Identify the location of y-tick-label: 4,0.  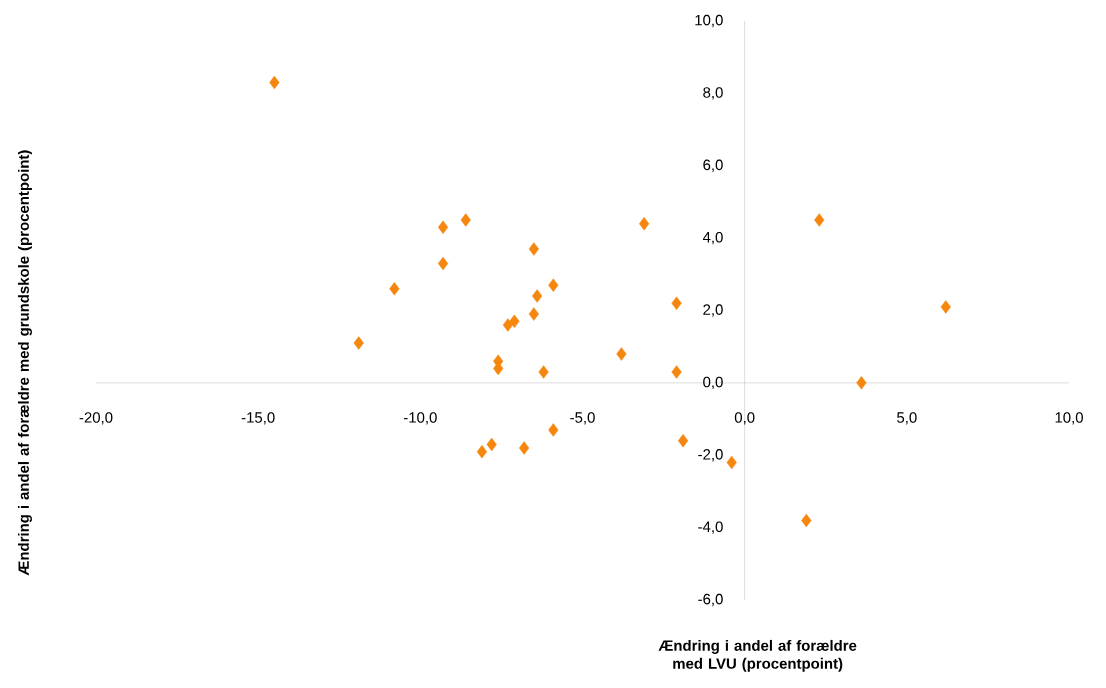
(712, 238).